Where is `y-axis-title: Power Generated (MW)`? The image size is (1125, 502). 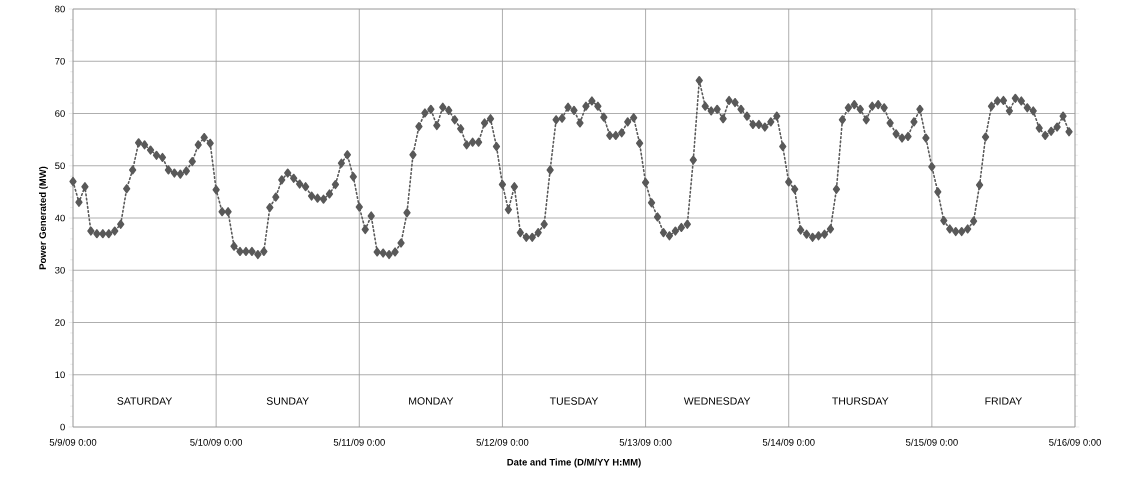 y-axis-title: Power Generated (MW) is located at coordinates (43, 218).